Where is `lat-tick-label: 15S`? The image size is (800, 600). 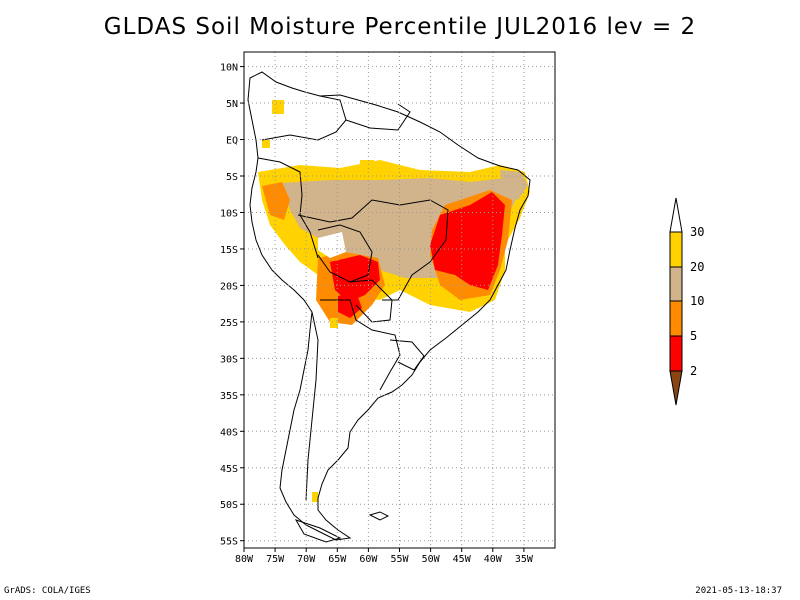
lat-tick-label: 15S is located at coordinates (229, 250).